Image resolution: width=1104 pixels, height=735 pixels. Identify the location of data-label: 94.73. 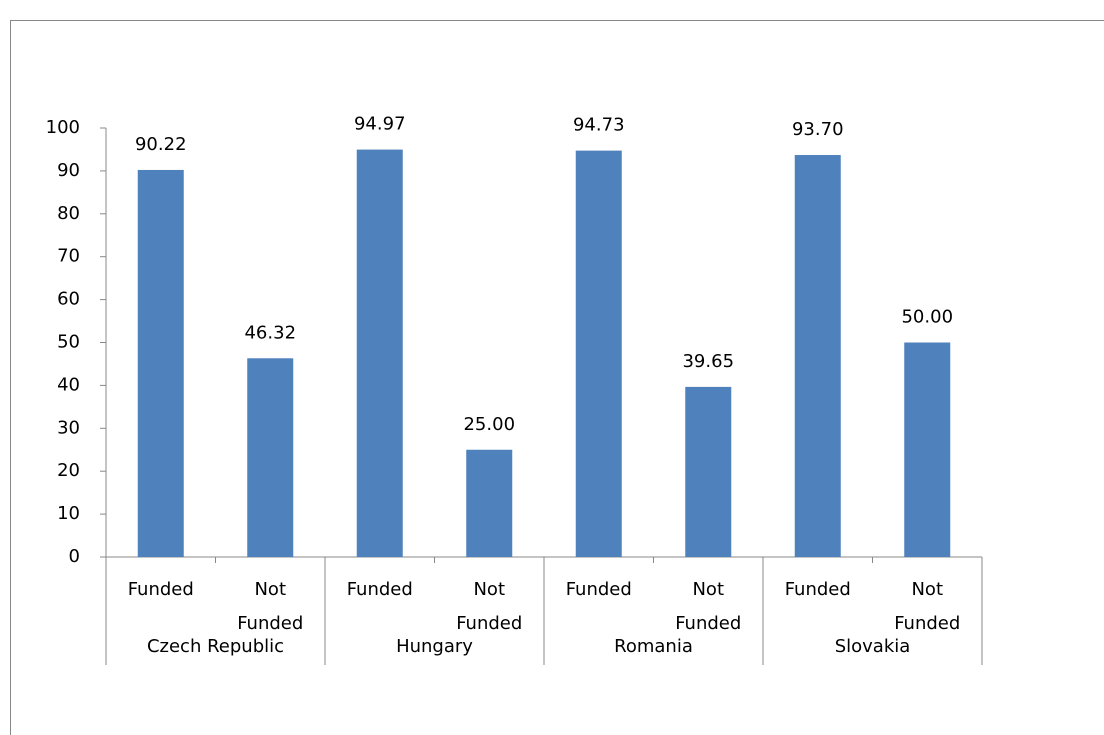
(599, 125).